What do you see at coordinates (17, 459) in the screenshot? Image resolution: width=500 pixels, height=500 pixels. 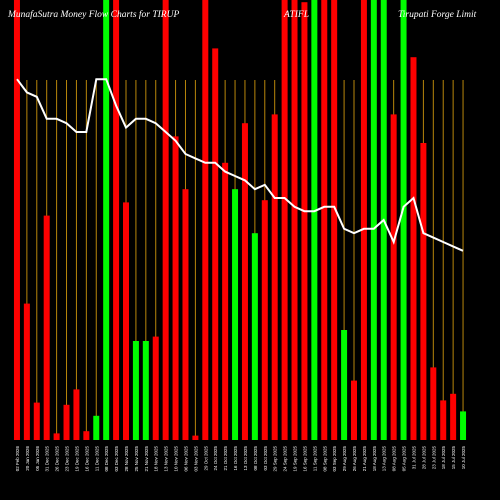 I see `x-tick-label: 02 Feb 2026` at bounding box center [17, 459].